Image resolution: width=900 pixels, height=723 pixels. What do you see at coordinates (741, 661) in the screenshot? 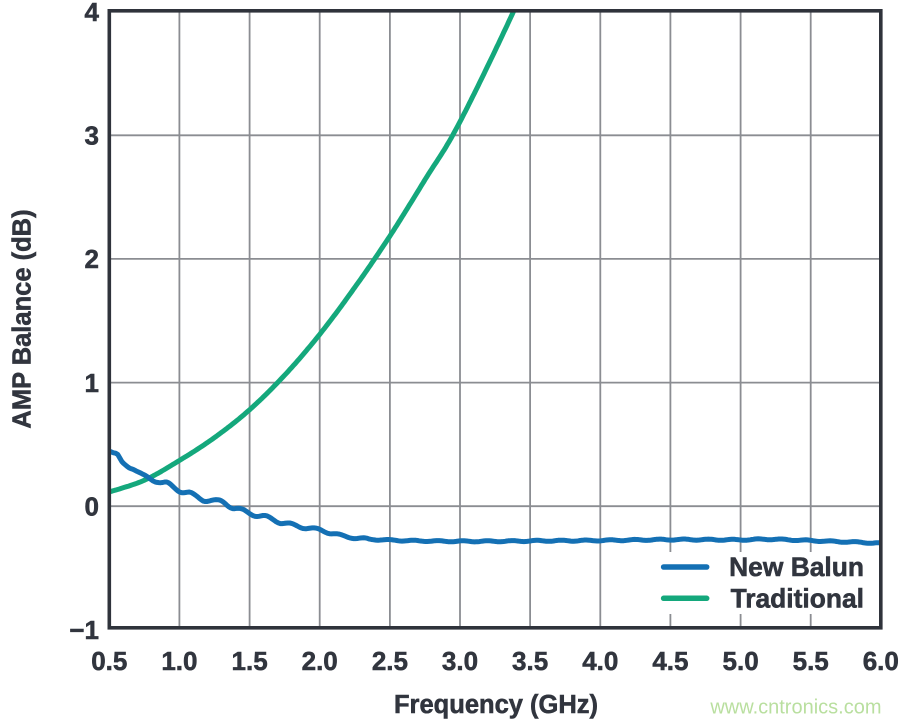
I see `svg-text: 5.0` at bounding box center [741, 661].